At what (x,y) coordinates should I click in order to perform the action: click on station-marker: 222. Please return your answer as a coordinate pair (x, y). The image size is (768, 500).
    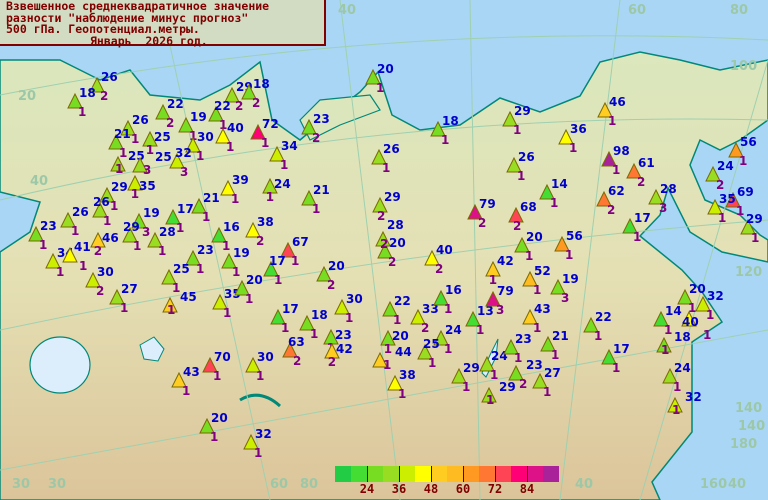
    Looking at the image, I should click on (169, 113).